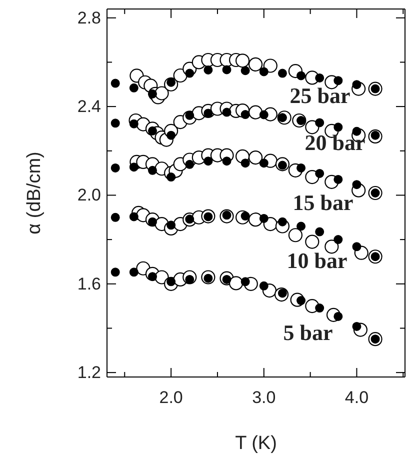 The width and height of the screenshot is (408, 465). What do you see at coordinates (264, 398) in the screenshot?
I see `x-tick-label: 3.0` at bounding box center [264, 398].